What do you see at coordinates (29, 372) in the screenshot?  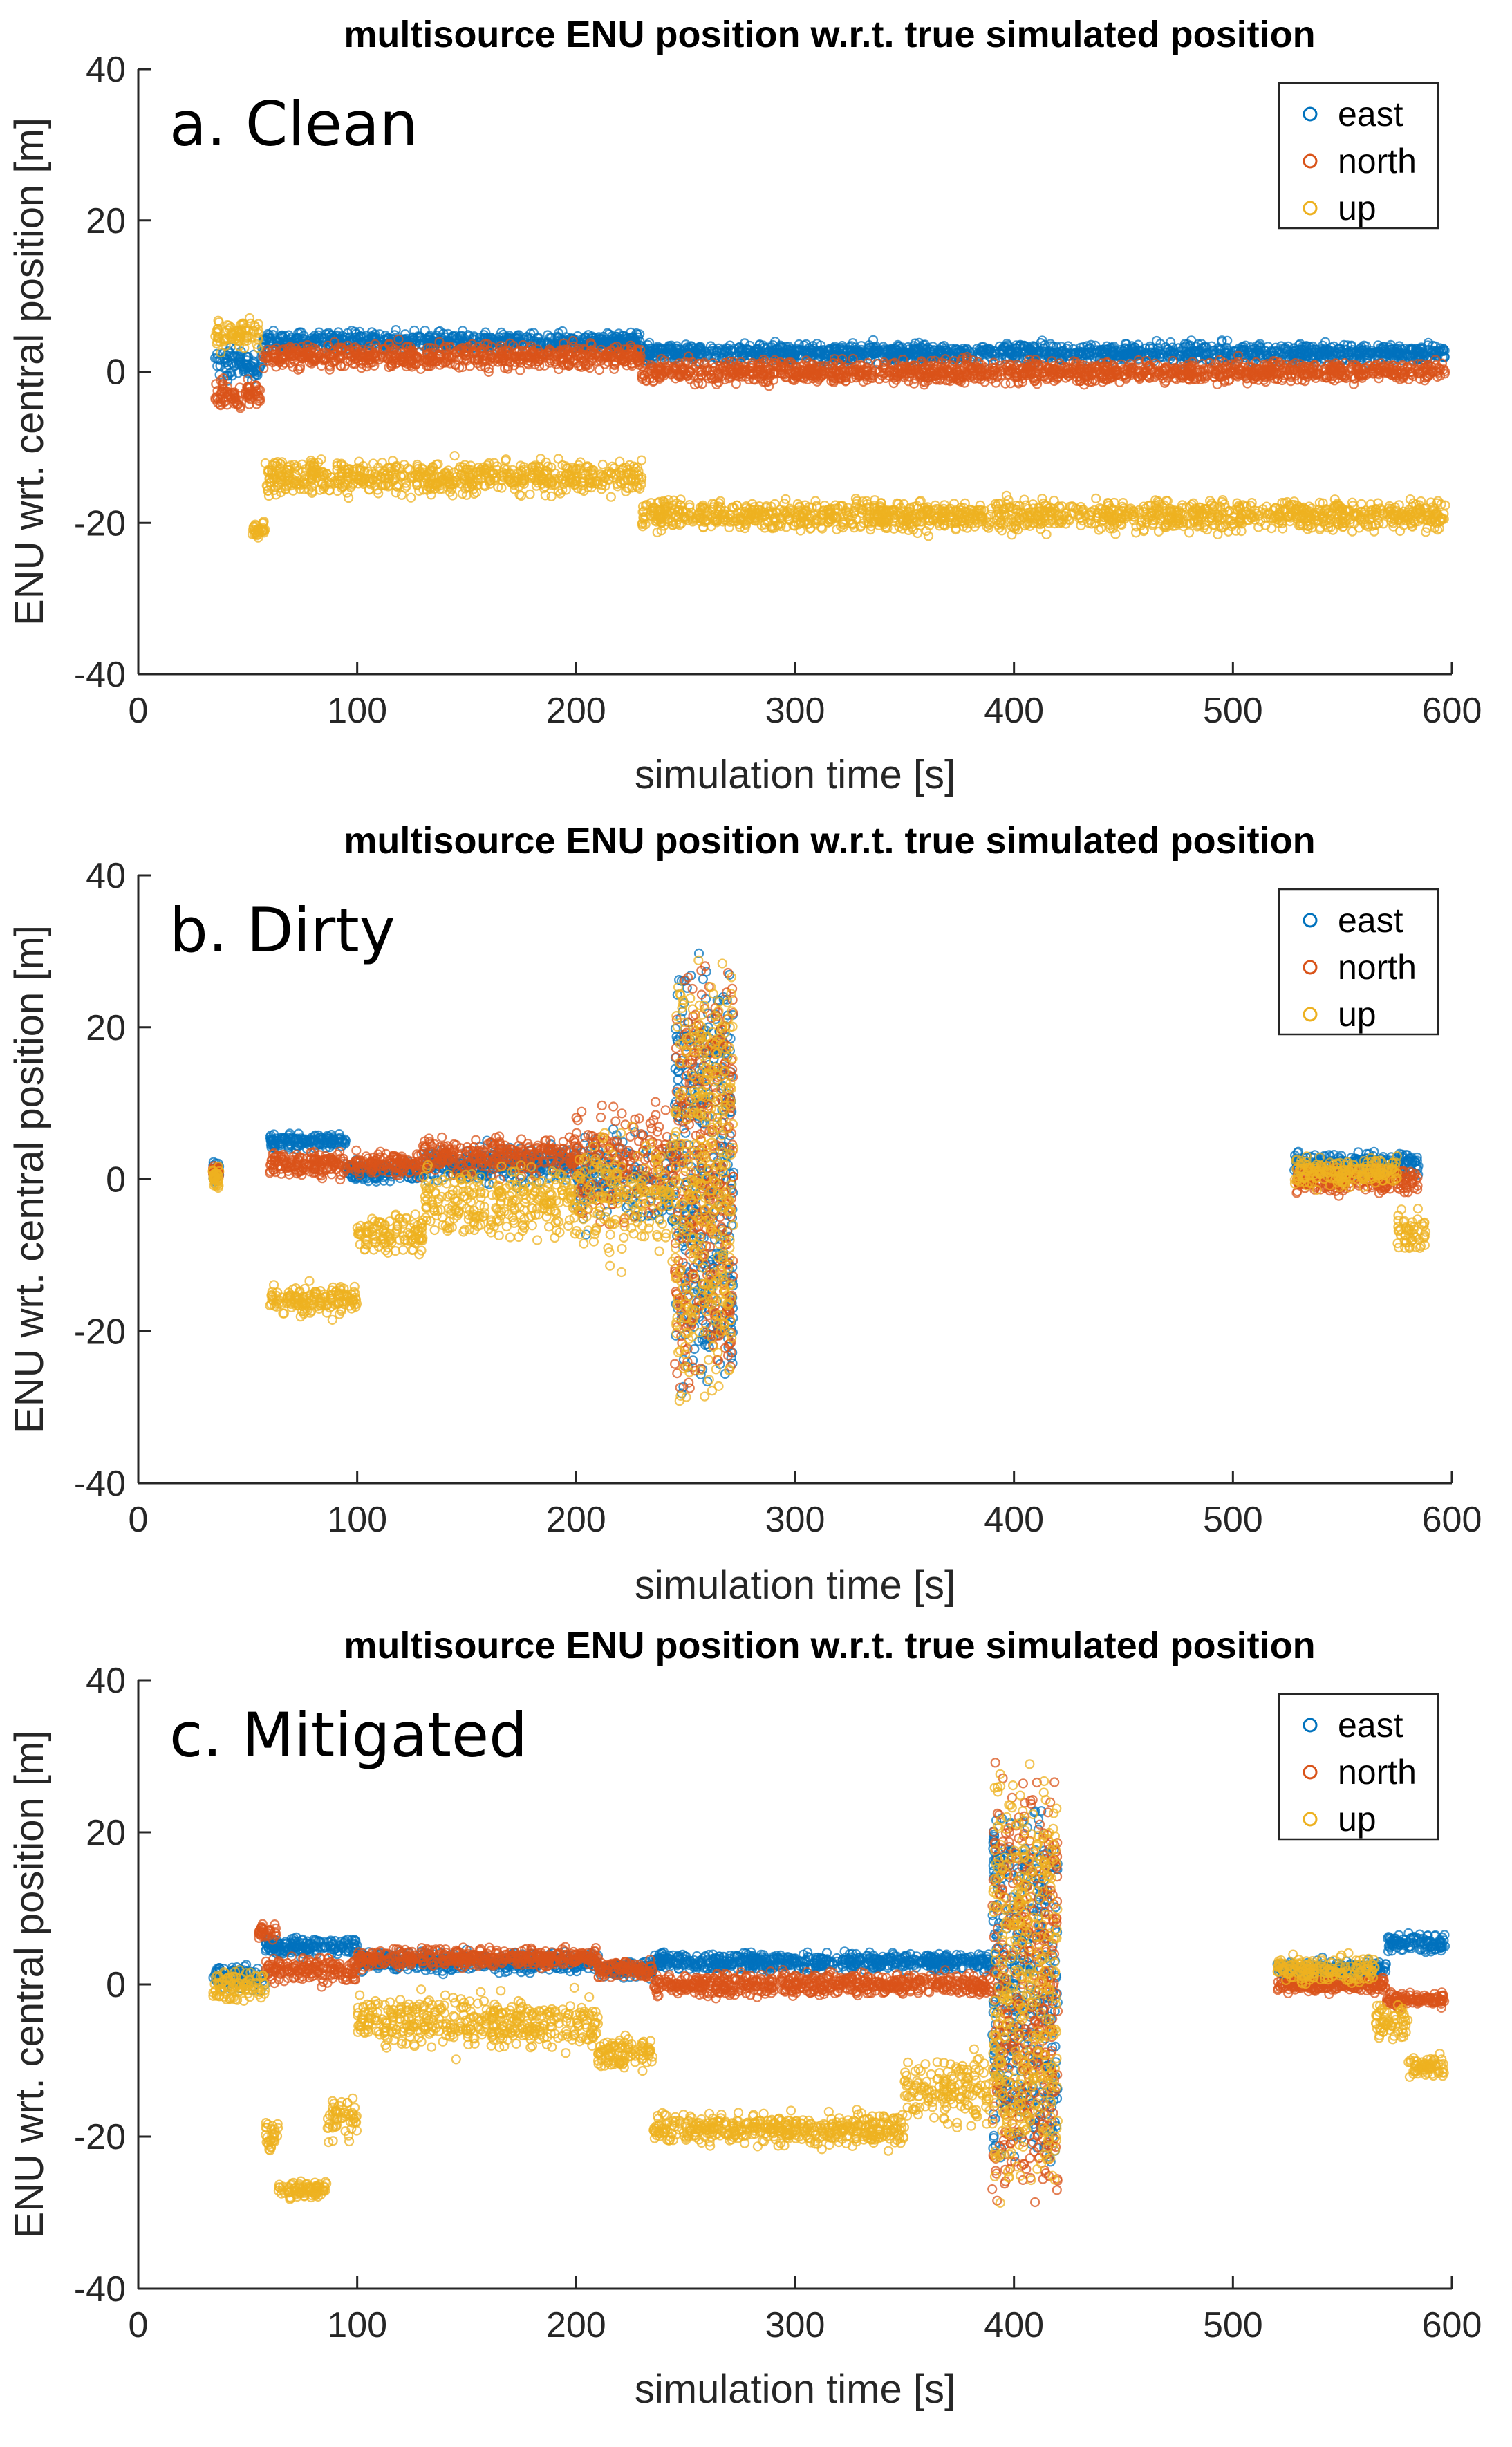 I see `y-axis-label: ENU wrt. central position [m]` at bounding box center [29, 372].